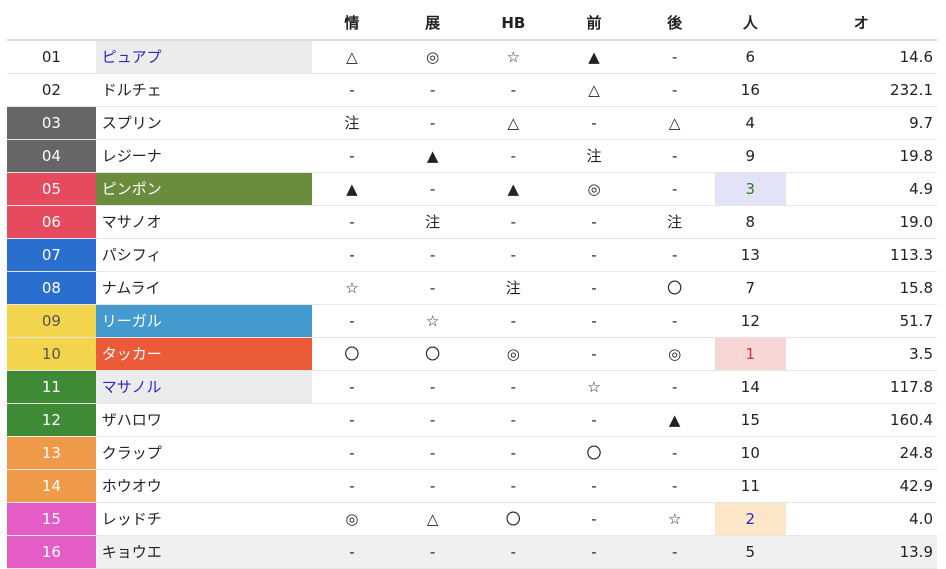  I want to click on header-odds: オ, so click(861, 23).